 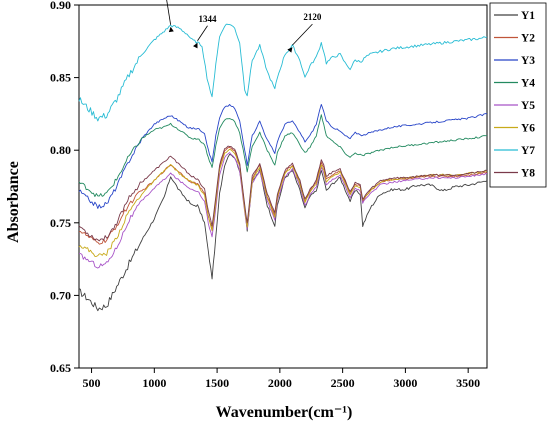 I want to click on series-line-y4, so click(x=282, y=156).